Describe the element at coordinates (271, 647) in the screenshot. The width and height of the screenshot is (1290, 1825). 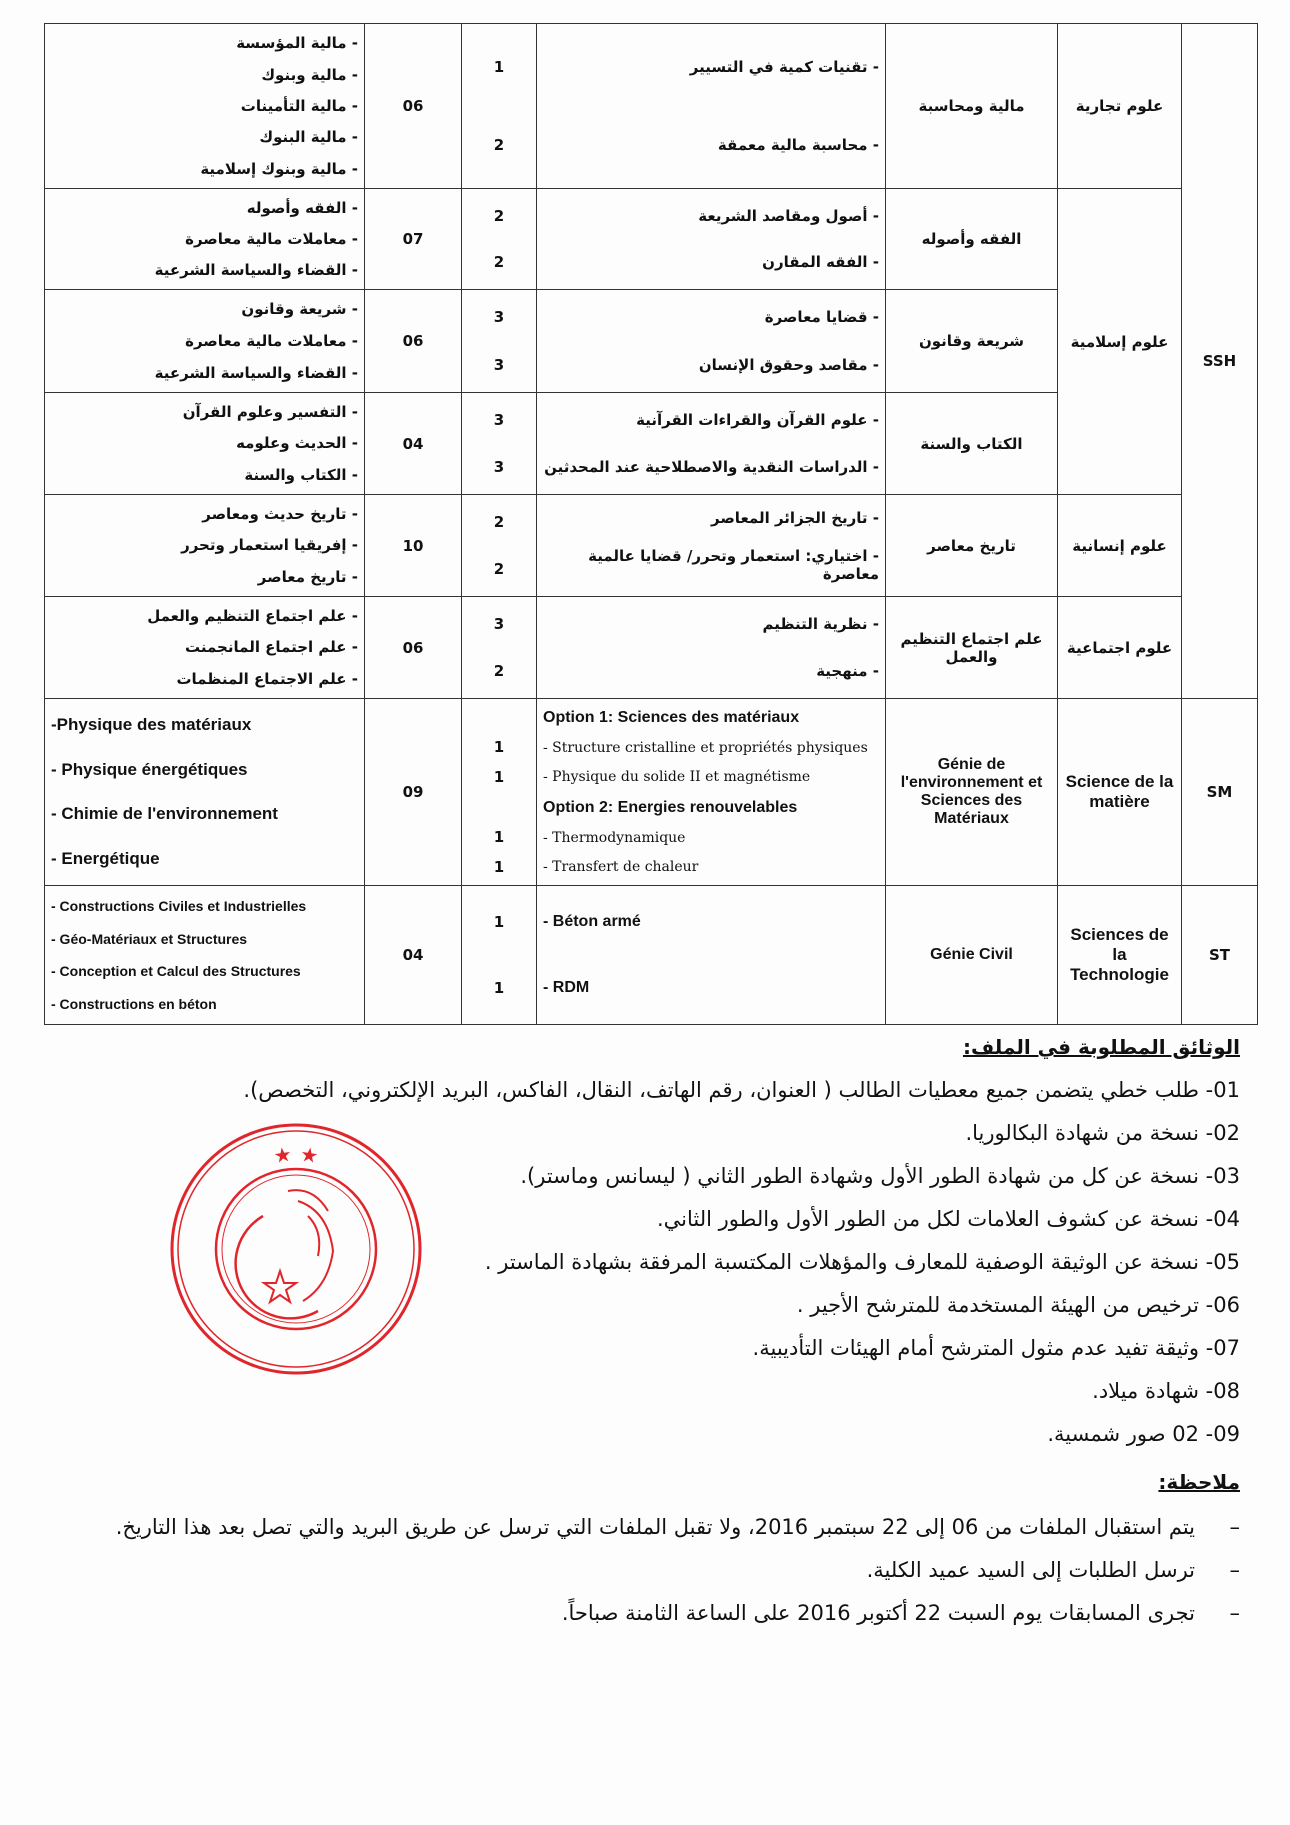
I see `licence-item: - علم اجتماع المانجمنت` at that location.